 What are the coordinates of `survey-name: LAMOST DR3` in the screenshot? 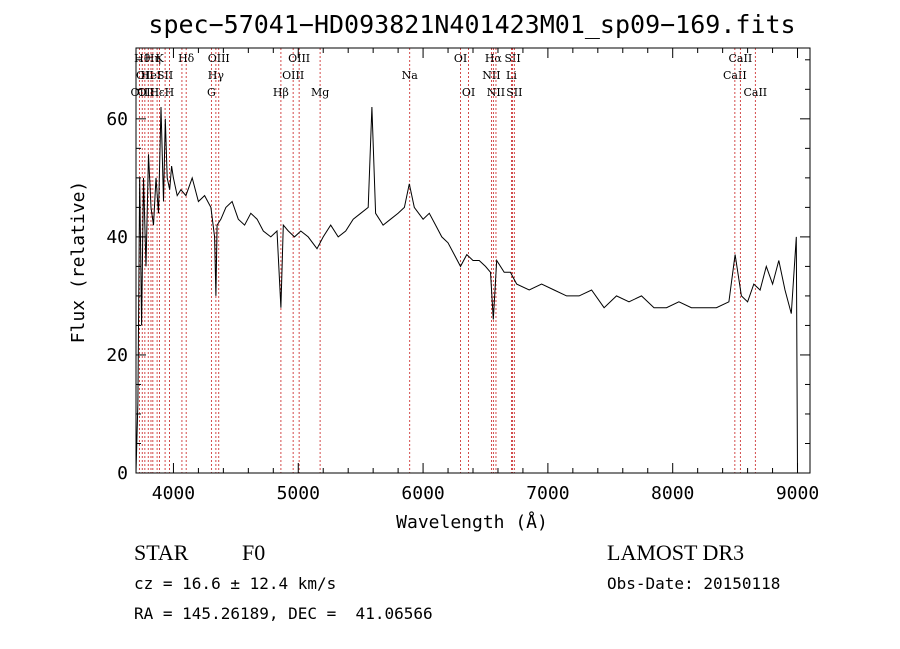 It's located at (676, 552).